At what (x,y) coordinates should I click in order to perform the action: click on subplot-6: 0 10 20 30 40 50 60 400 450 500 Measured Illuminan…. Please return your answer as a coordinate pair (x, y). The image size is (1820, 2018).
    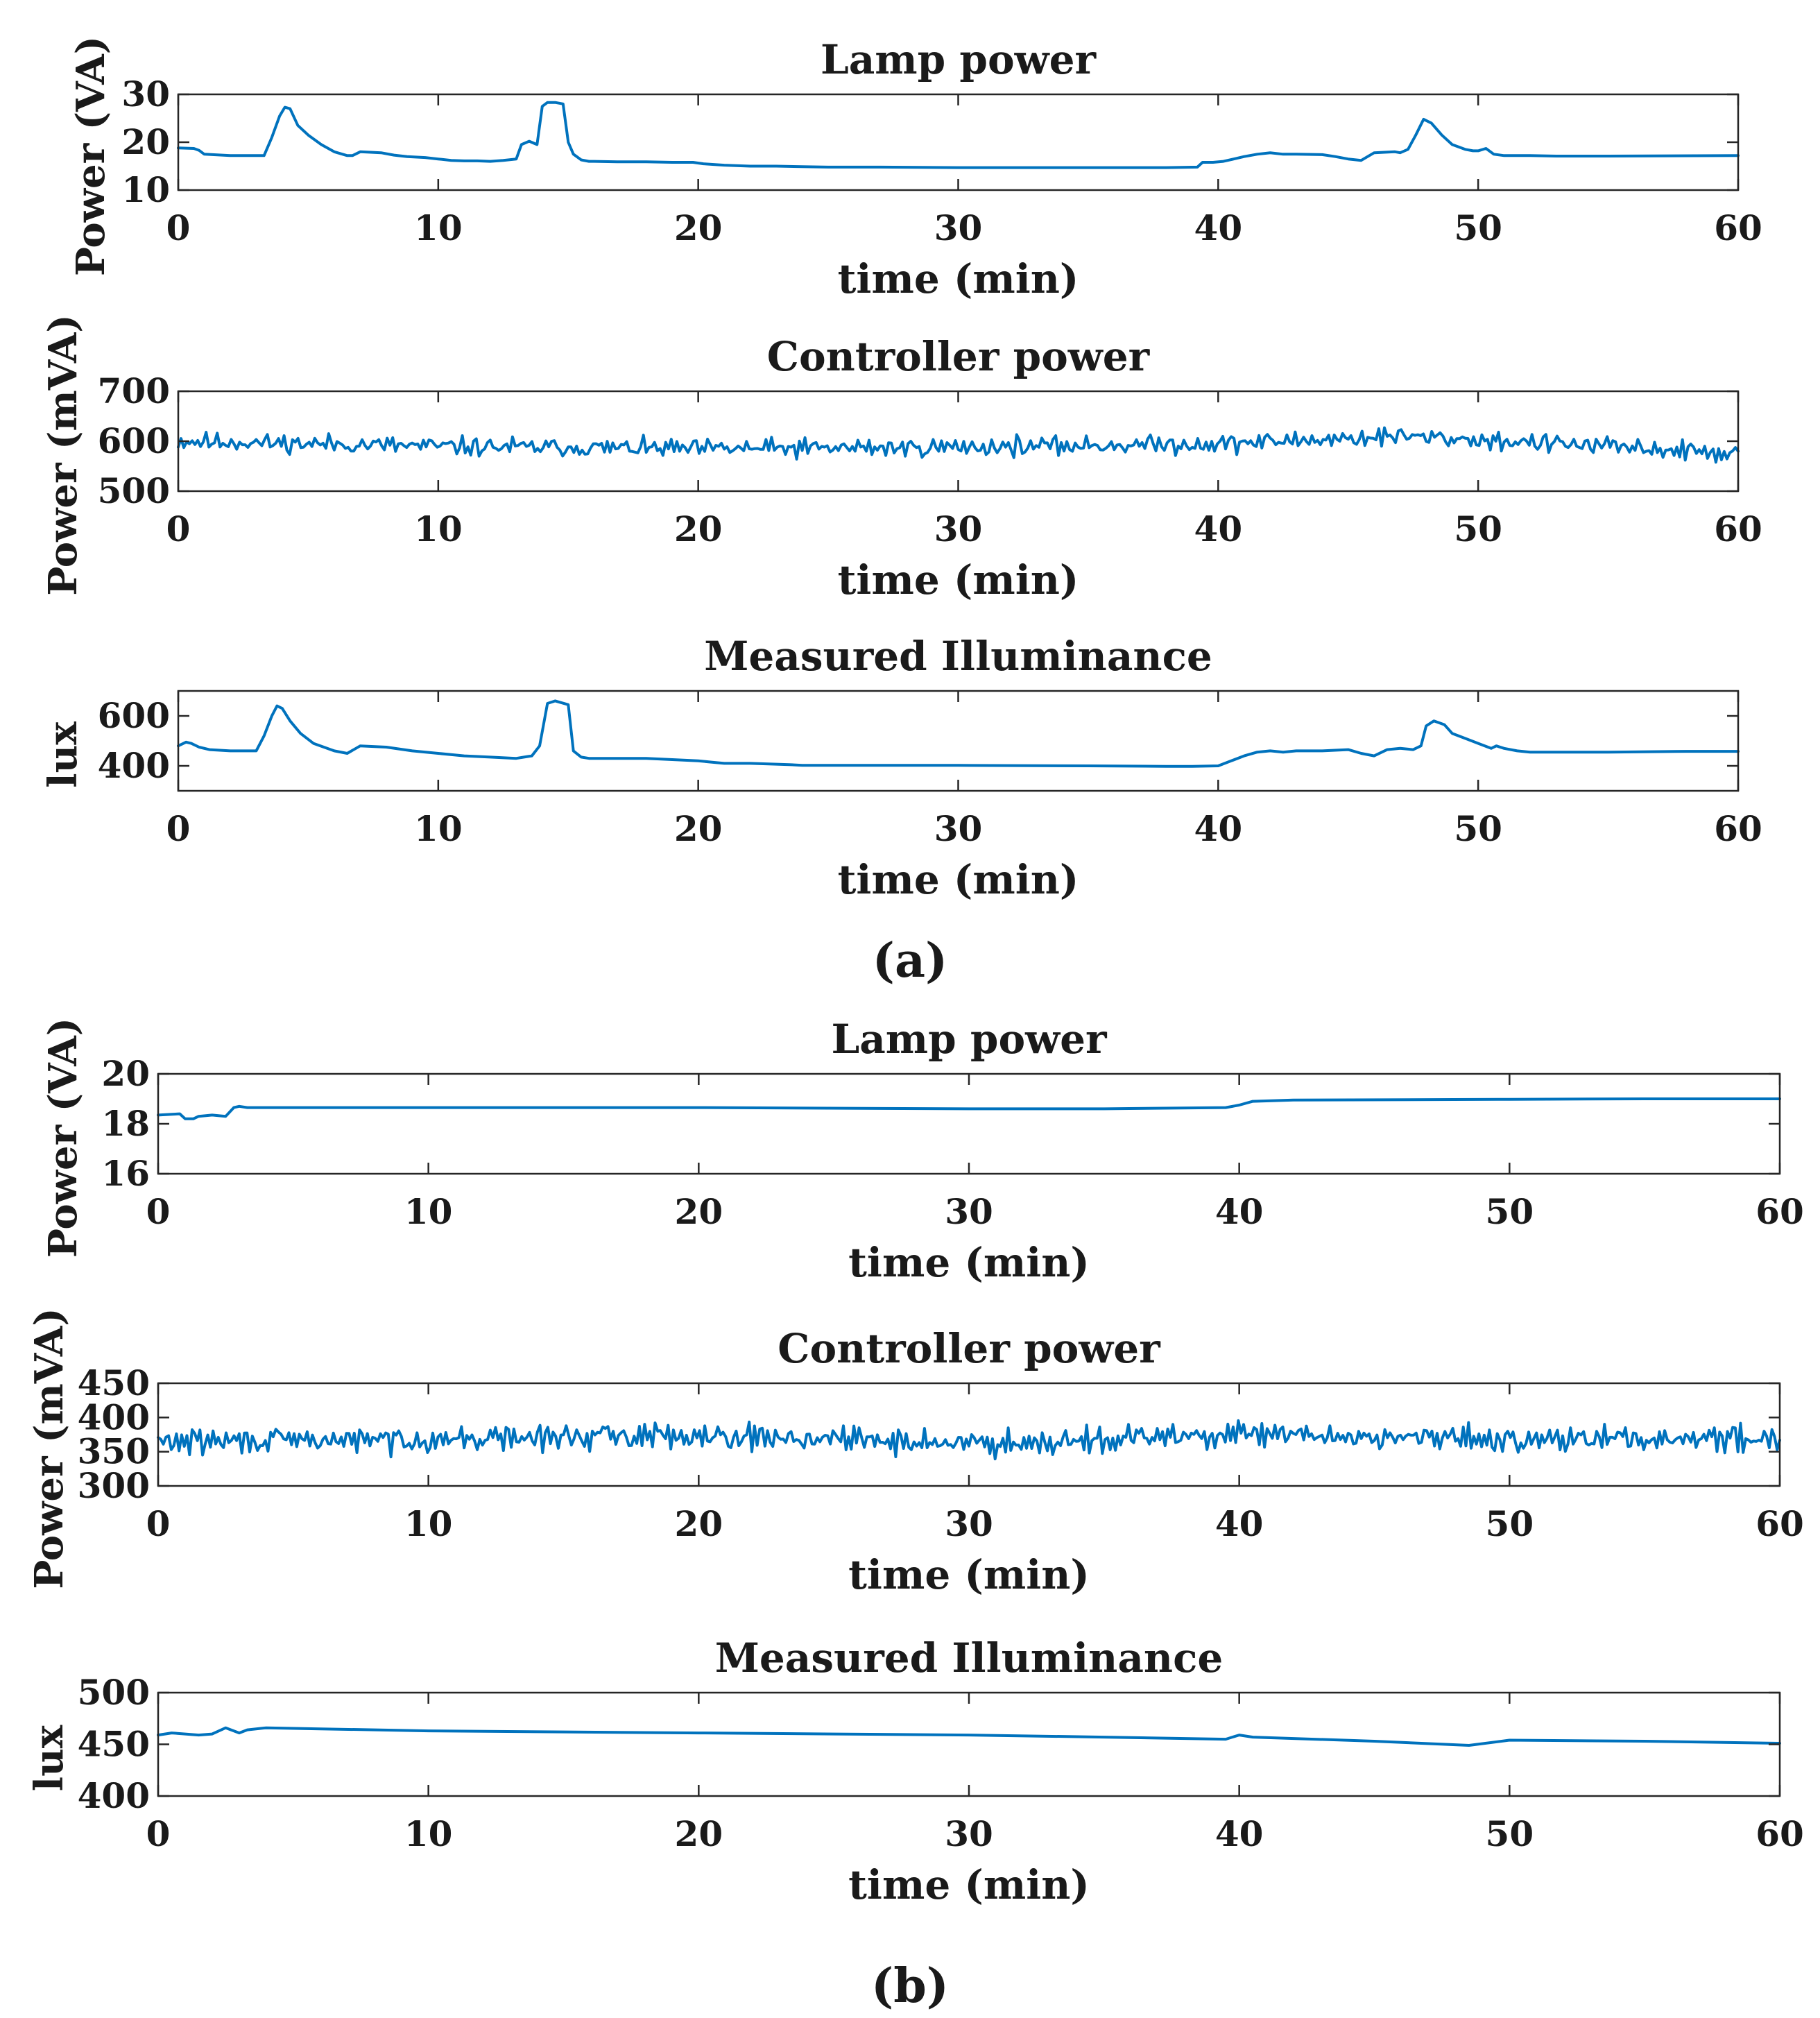
    Looking at the image, I should click on (915, 1771).